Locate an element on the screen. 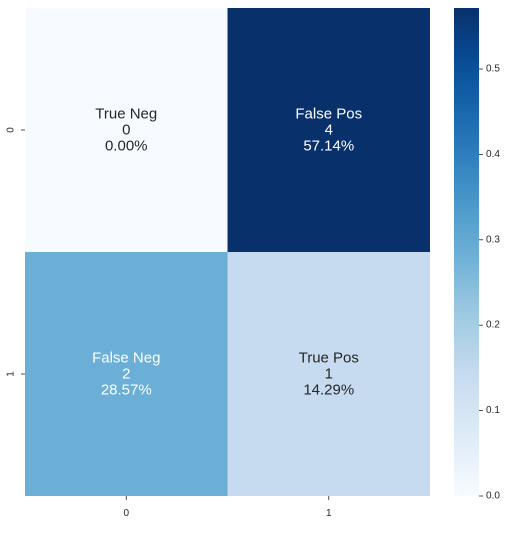  cell-group-label: True Pos is located at coordinates (329, 358).